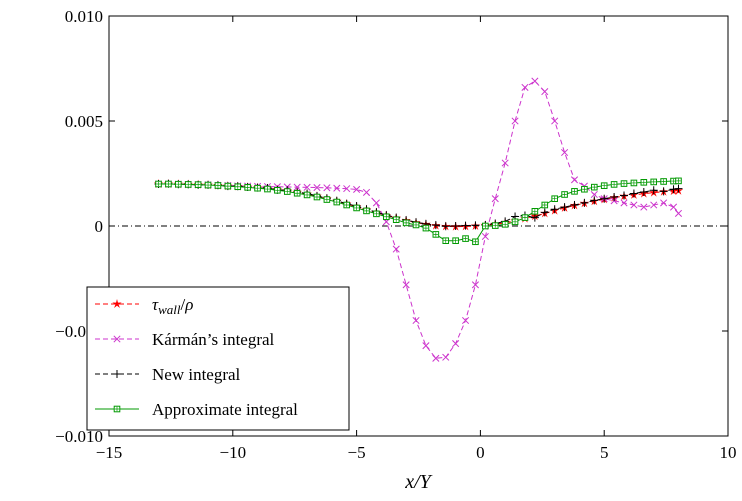 The width and height of the screenshot is (742, 501). What do you see at coordinates (604, 452) in the screenshot?
I see `x-tick-label: 5` at bounding box center [604, 452].